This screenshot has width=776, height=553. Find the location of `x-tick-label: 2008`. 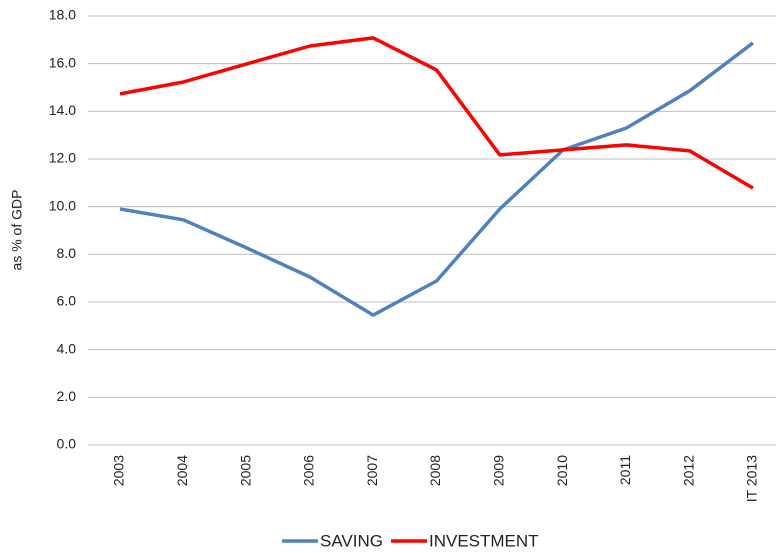

x-tick-label: 2008 is located at coordinates (435, 470).